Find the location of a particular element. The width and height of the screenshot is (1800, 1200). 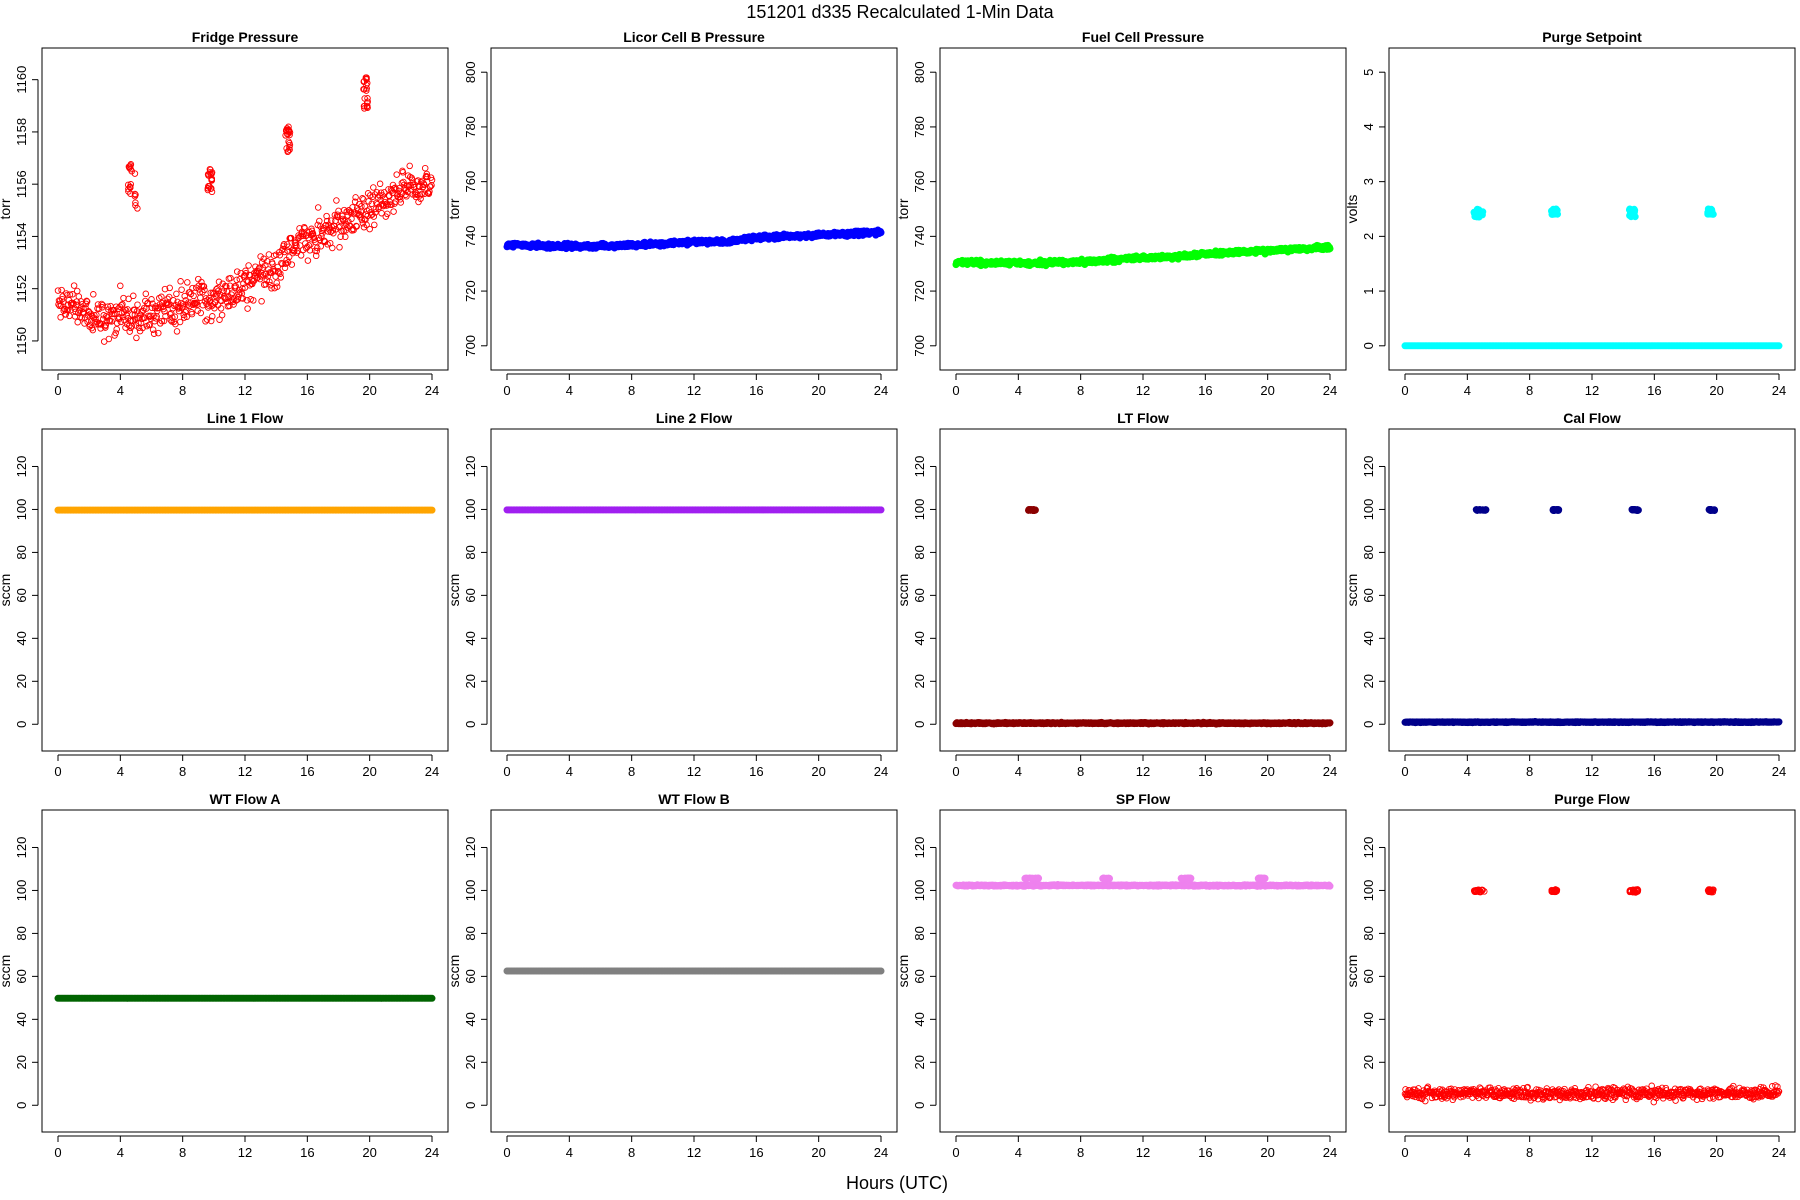

plot-frame-purge-setpoint is located at coordinates (1592, 209).